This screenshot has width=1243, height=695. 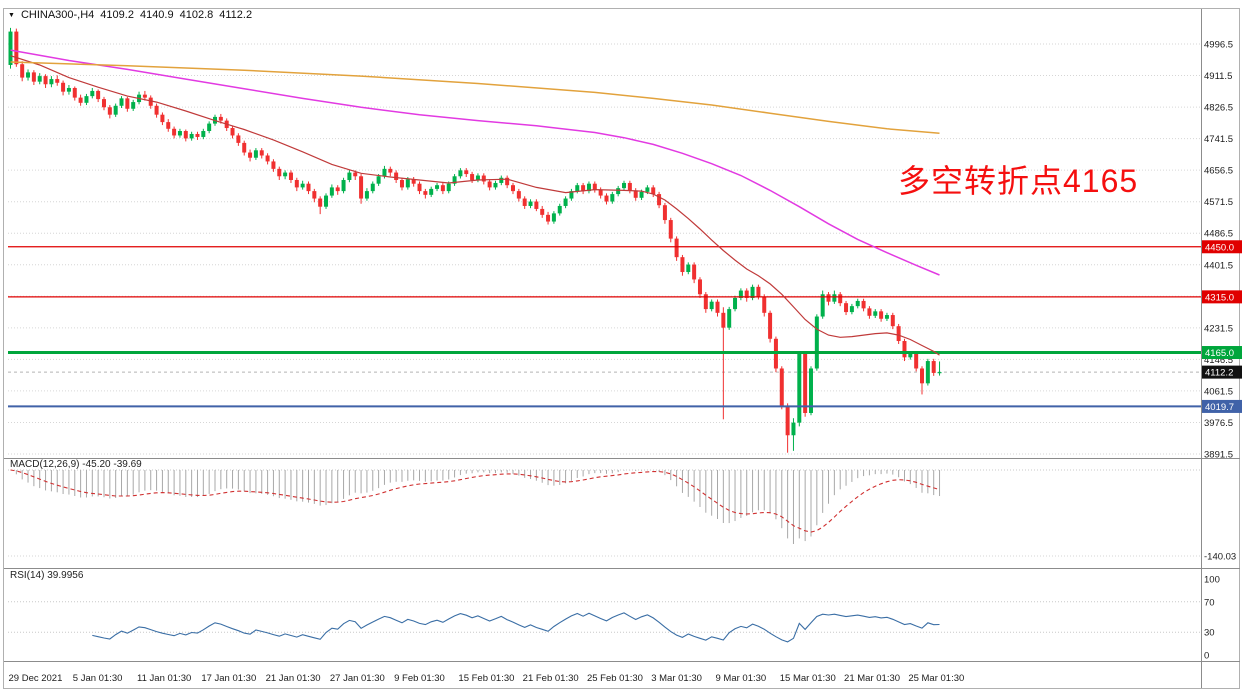 I want to click on date-tick-label: 21 Feb 01:30, so click(x=551, y=678).